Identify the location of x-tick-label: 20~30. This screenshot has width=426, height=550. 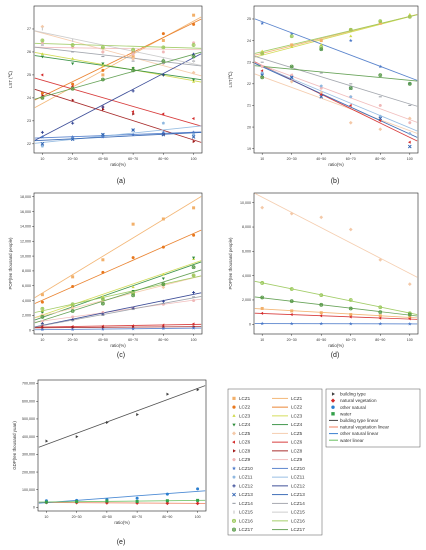
(77, 517).